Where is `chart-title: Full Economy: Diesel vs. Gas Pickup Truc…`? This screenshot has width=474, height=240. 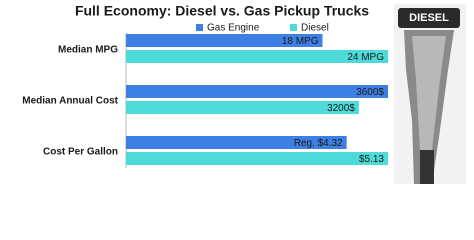
chart-title: Full Economy: Diesel vs. Gas Pickup Truc… is located at coordinates (222, 11).